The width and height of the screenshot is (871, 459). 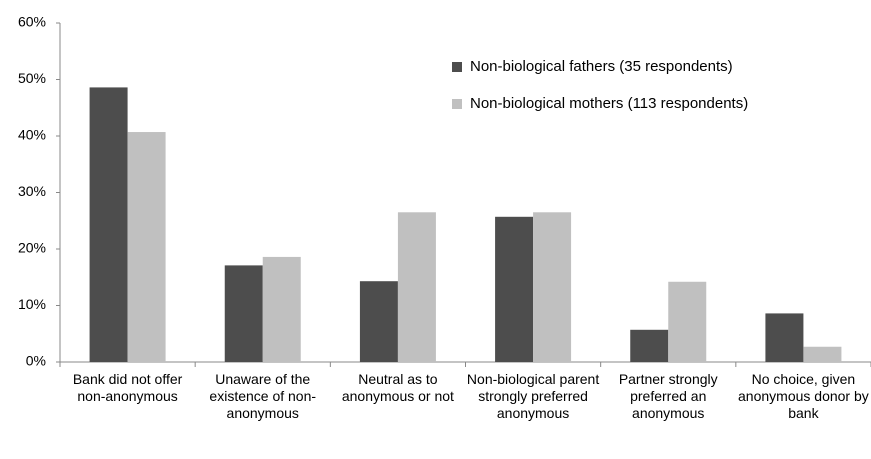 I want to click on y-tick-label: 60%, so click(x=32, y=22).